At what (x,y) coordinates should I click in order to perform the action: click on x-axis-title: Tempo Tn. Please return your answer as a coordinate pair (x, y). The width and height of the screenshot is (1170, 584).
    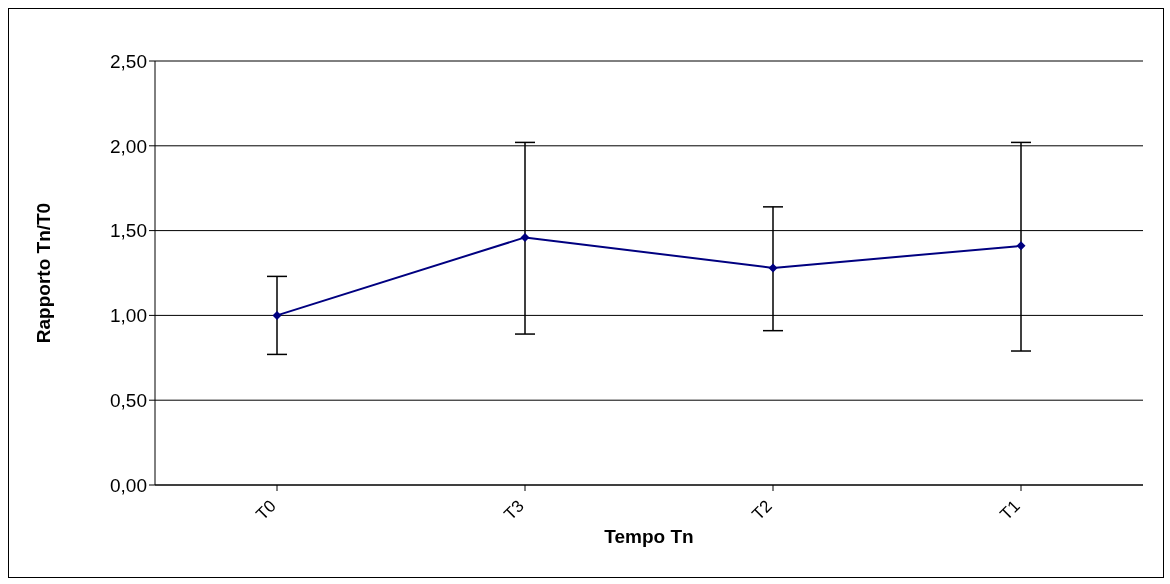
    Looking at the image, I should click on (649, 536).